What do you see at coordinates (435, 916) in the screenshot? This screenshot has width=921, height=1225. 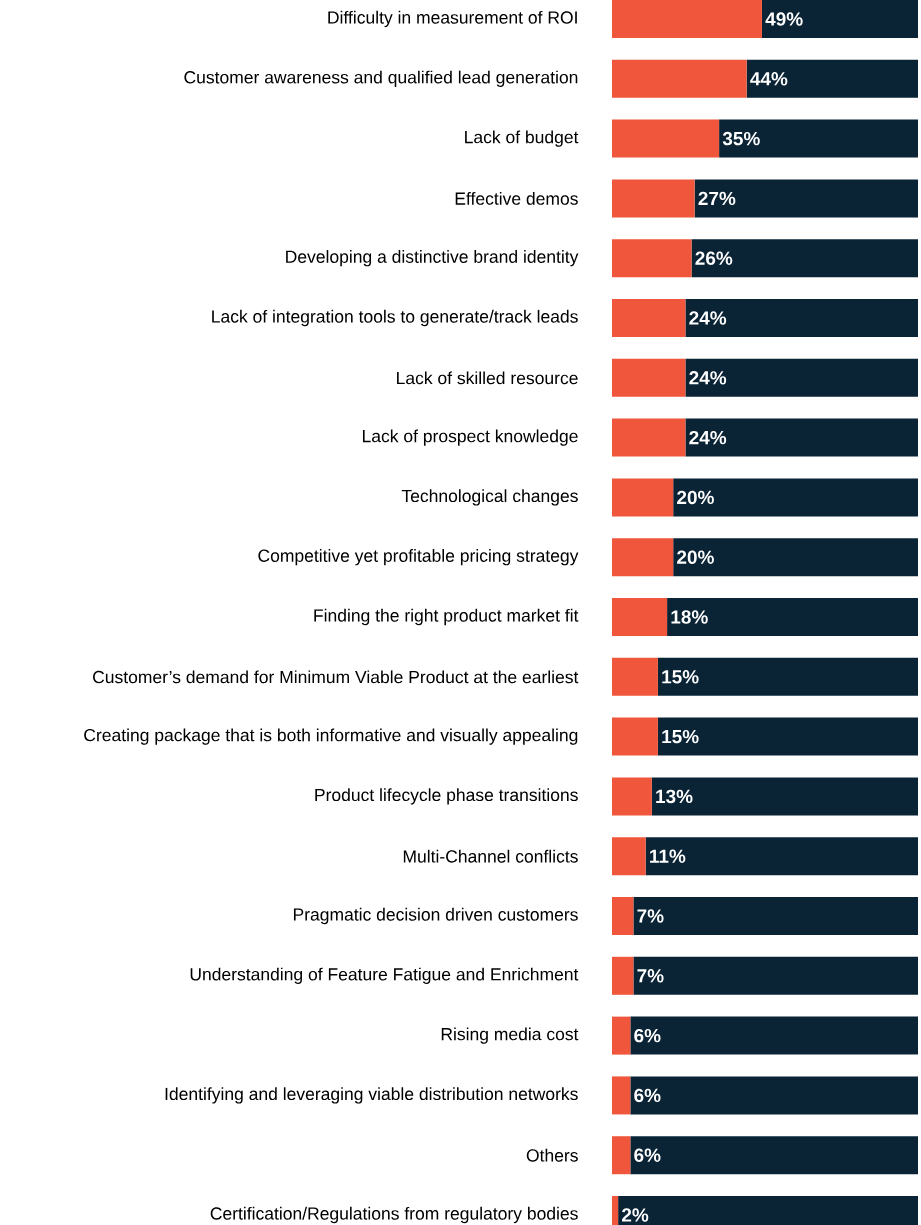 I see `y-tick-label: Pragmatic decision driven customers` at bounding box center [435, 916].